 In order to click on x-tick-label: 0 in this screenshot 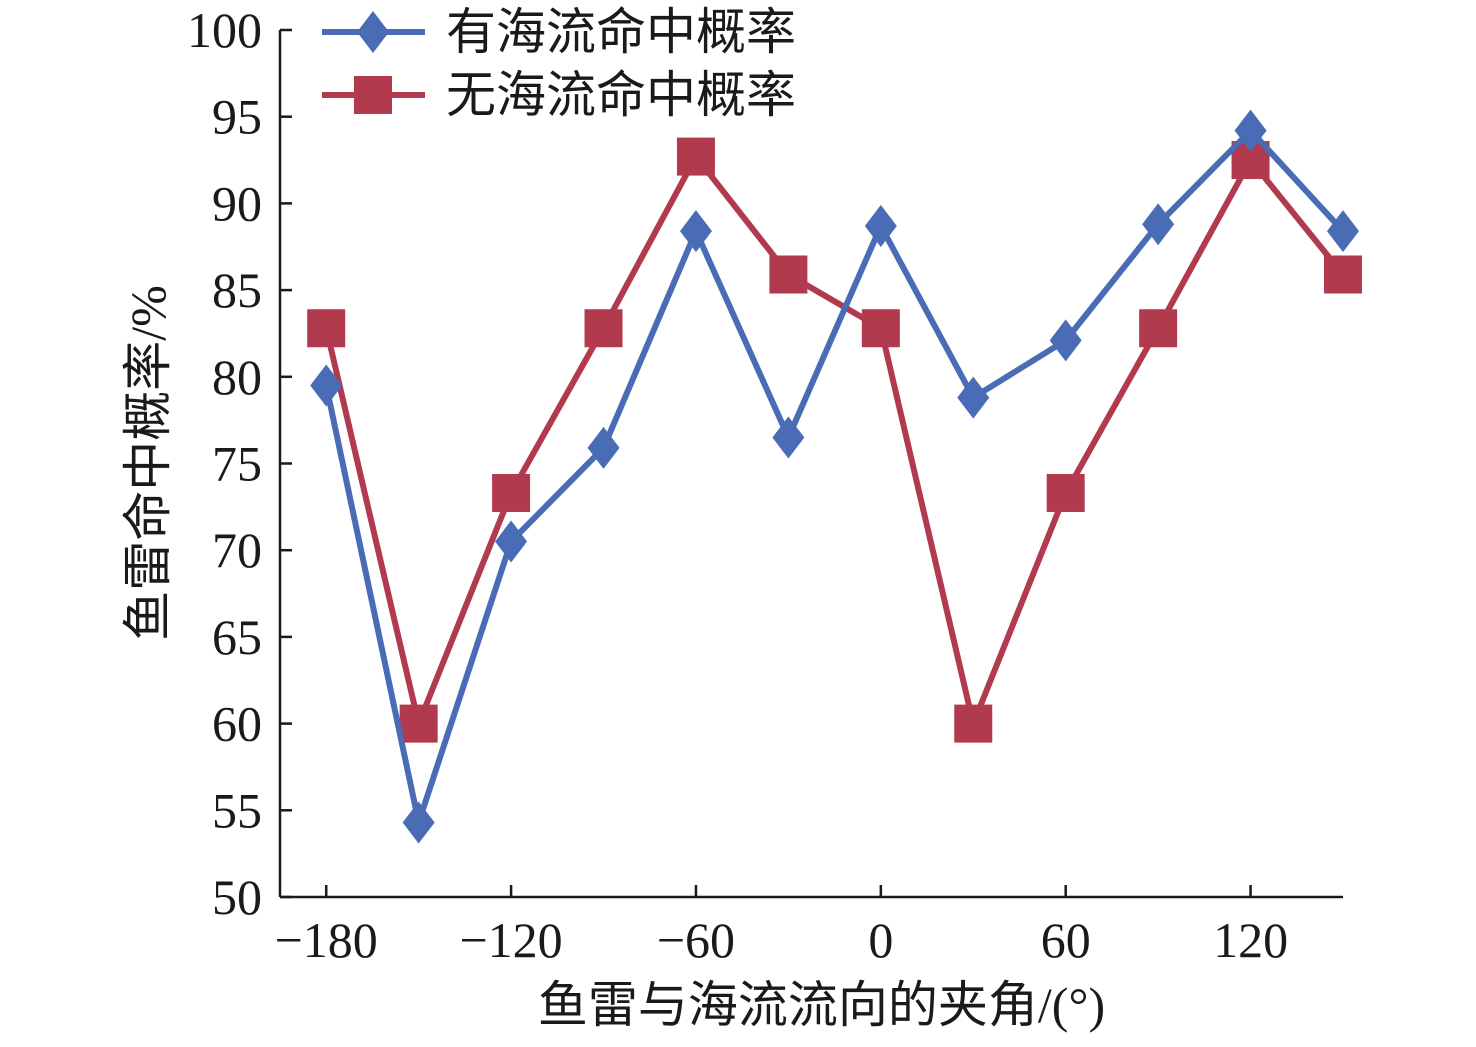, I will do `click(880, 940)`.